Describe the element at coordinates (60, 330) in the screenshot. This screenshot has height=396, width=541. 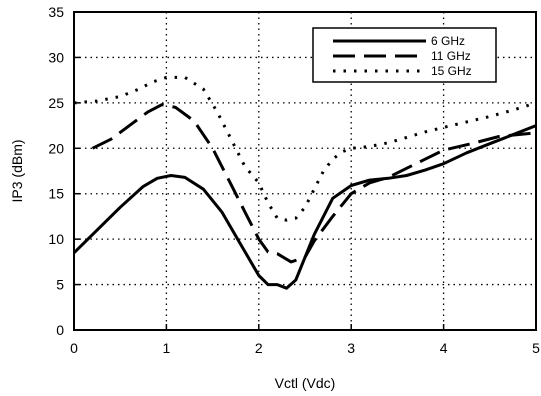
I see `y-tick-label: 0` at that location.